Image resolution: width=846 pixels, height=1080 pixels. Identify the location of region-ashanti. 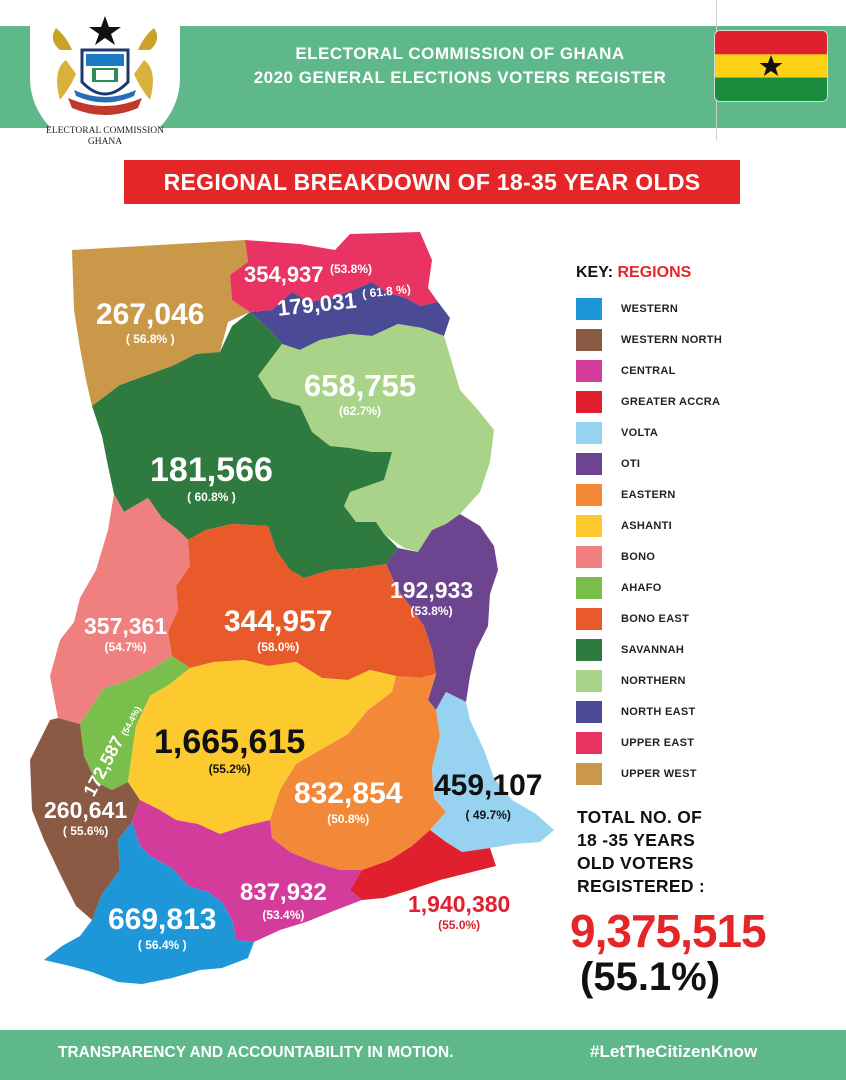
(262, 747).